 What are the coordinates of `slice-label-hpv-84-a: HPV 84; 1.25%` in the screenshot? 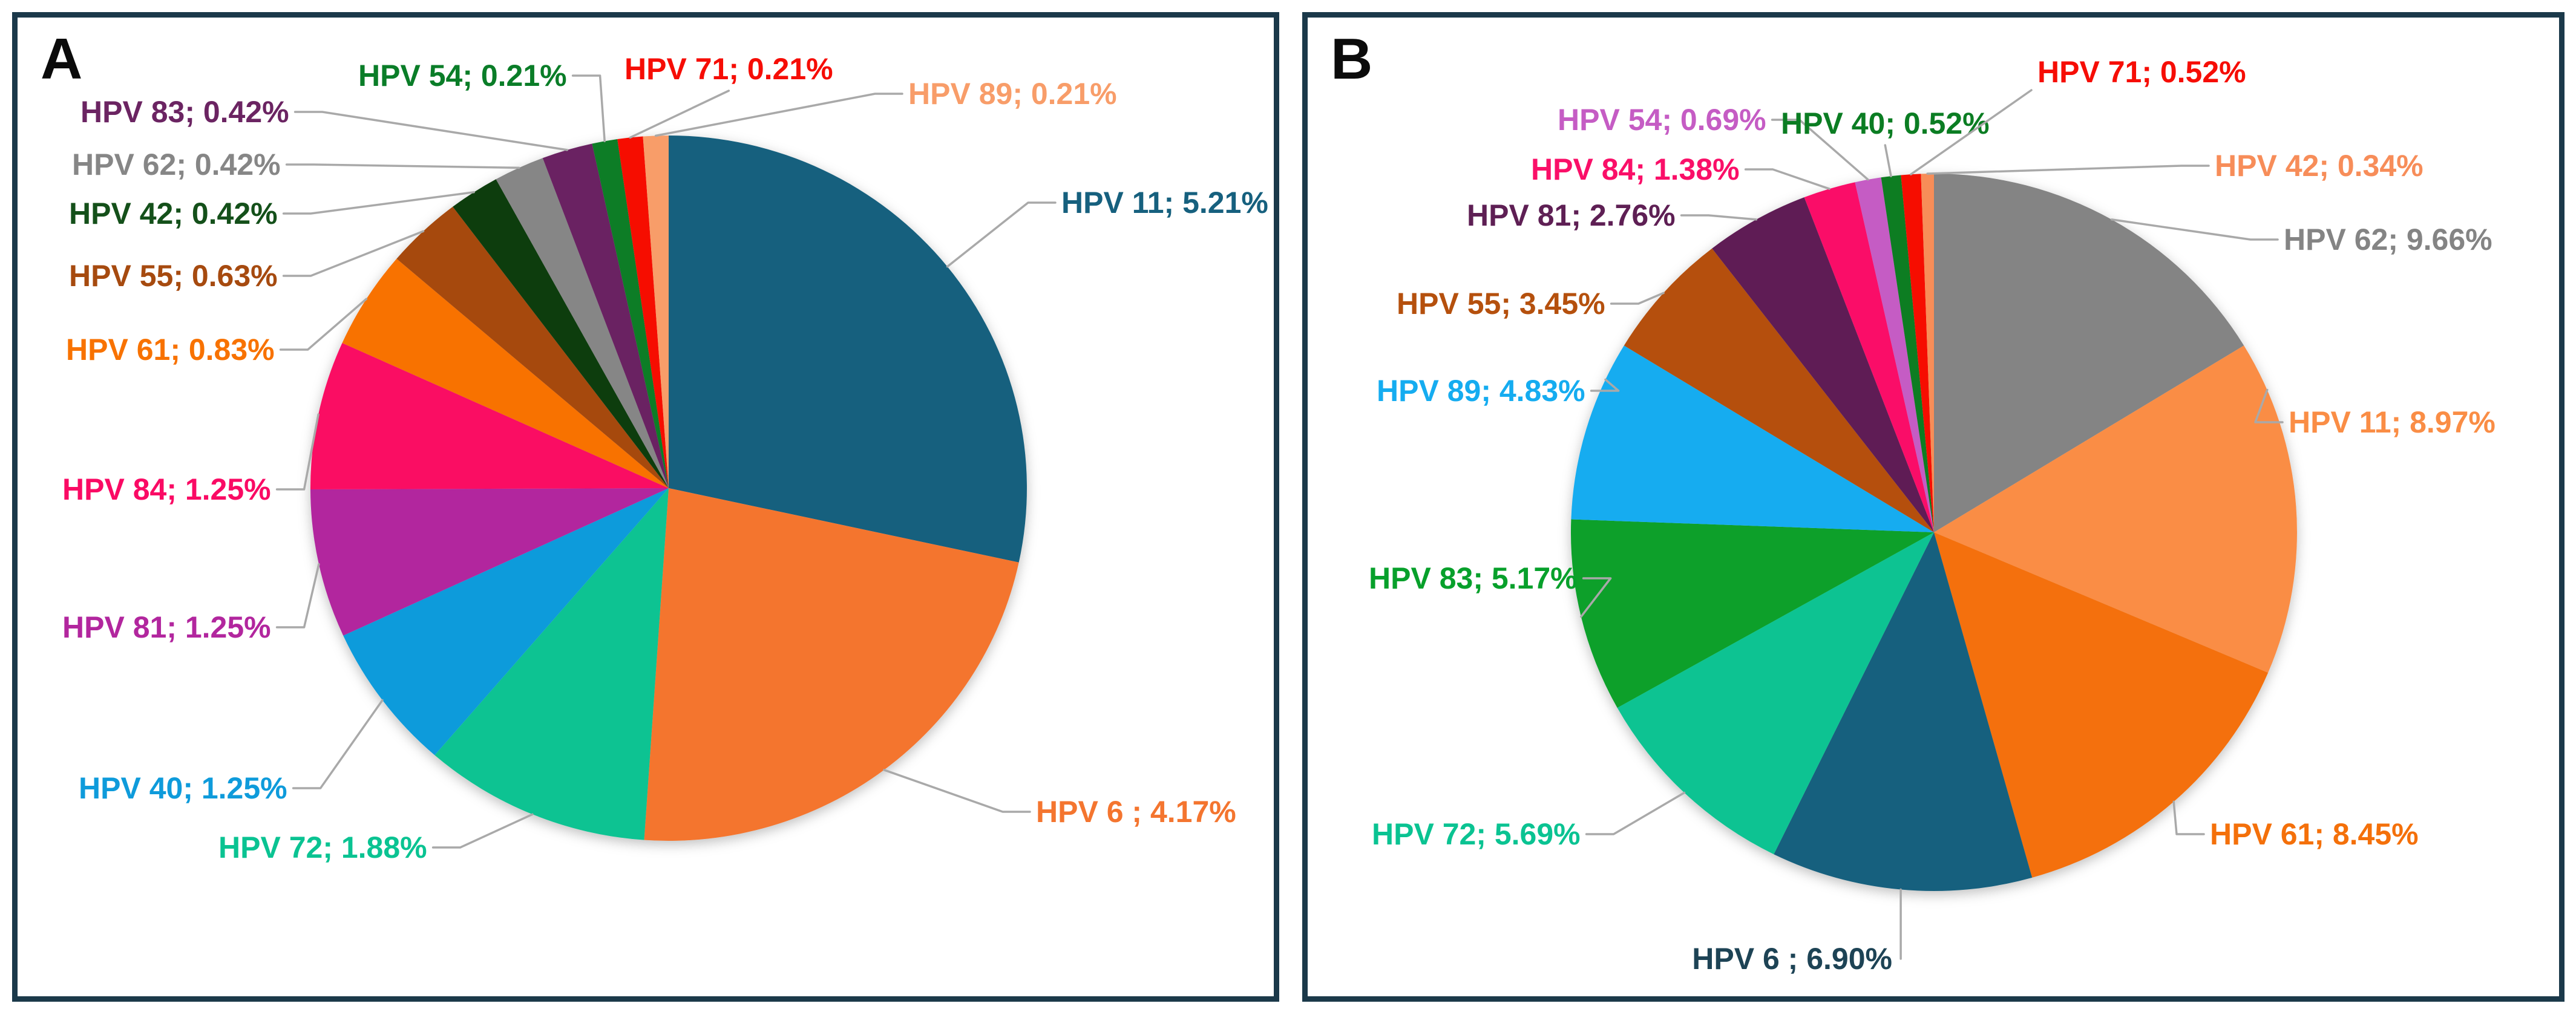 It's located at (166, 489).